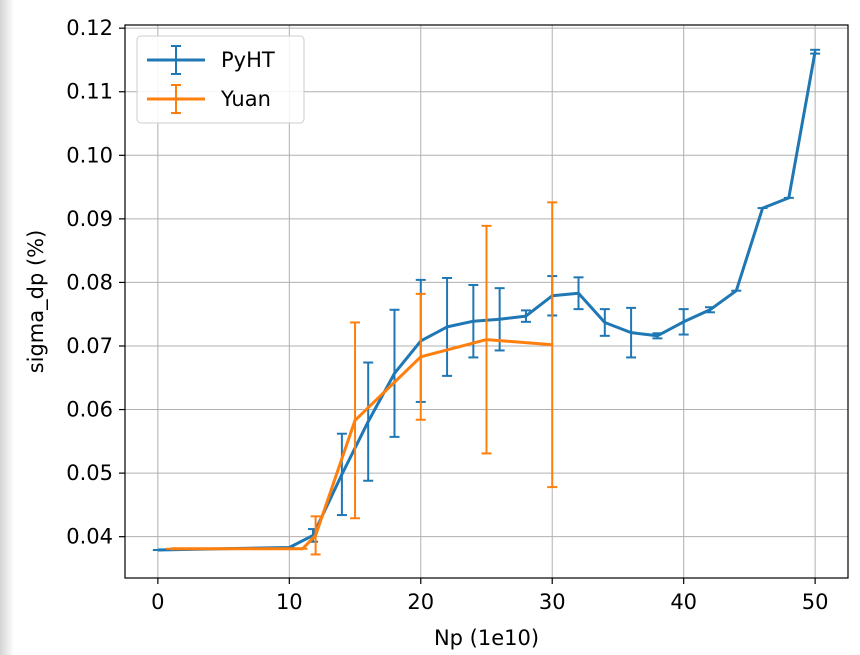 The height and width of the screenshot is (655, 860). Describe the element at coordinates (552, 602) in the screenshot. I see `x-tick-label: 30` at that location.